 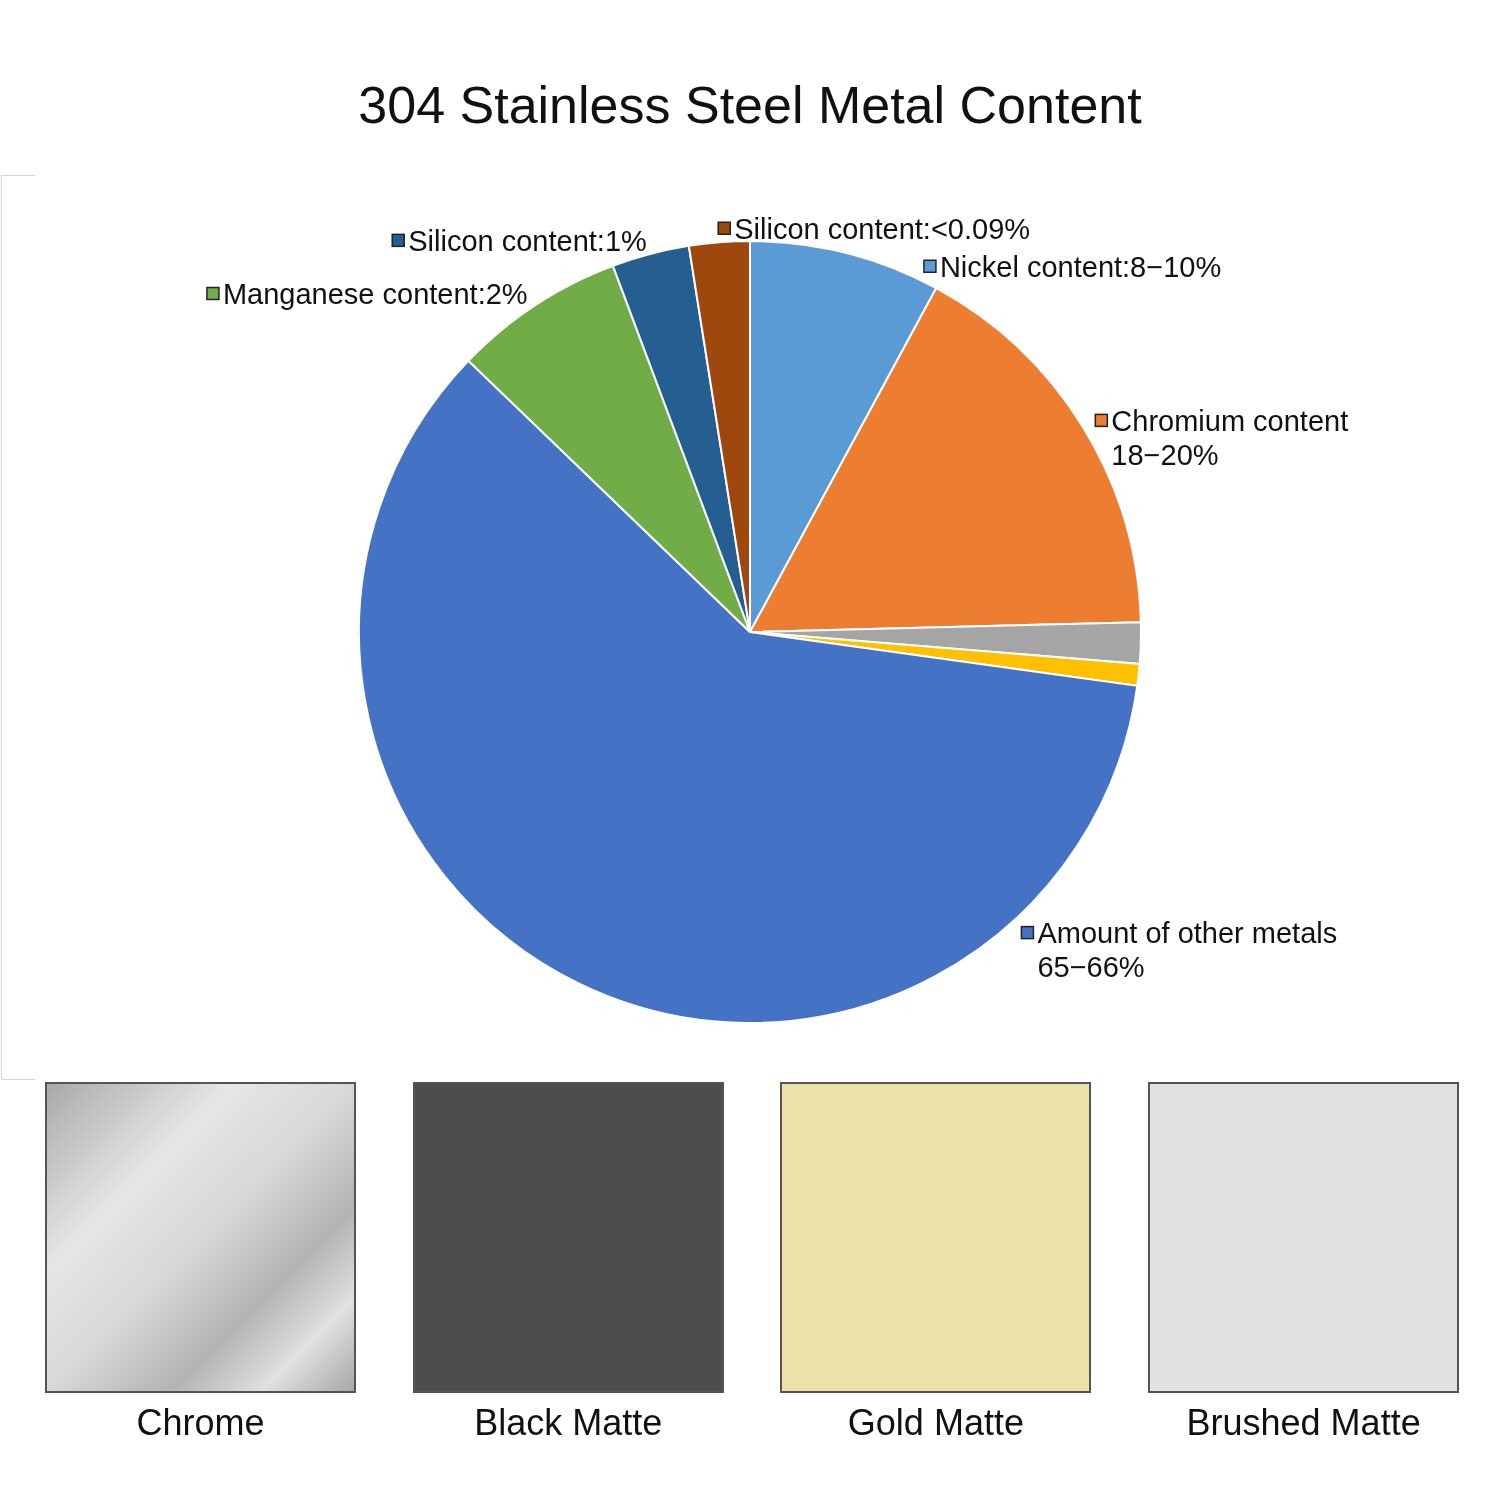 What do you see at coordinates (375, 293) in the screenshot?
I see `legend-label: Manganese content:2%` at bounding box center [375, 293].